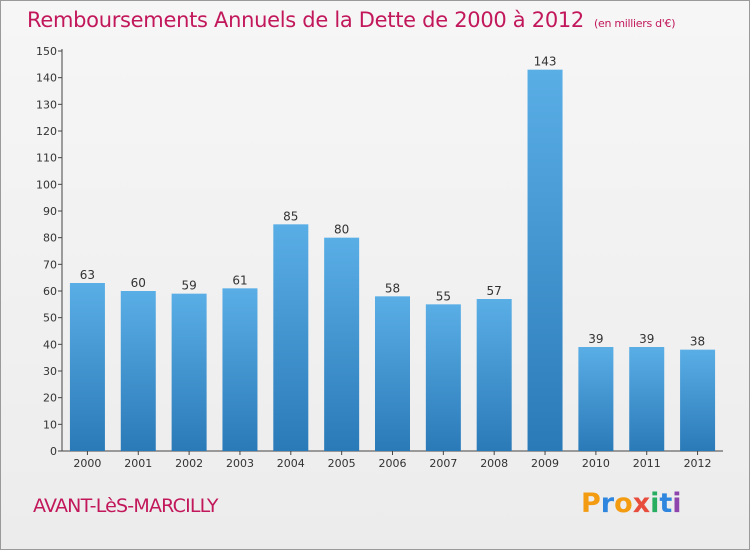 Image resolution: width=750 pixels, height=550 pixels. What do you see at coordinates (291, 463) in the screenshot?
I see `x-tick-label-2004: 2004` at bounding box center [291, 463].